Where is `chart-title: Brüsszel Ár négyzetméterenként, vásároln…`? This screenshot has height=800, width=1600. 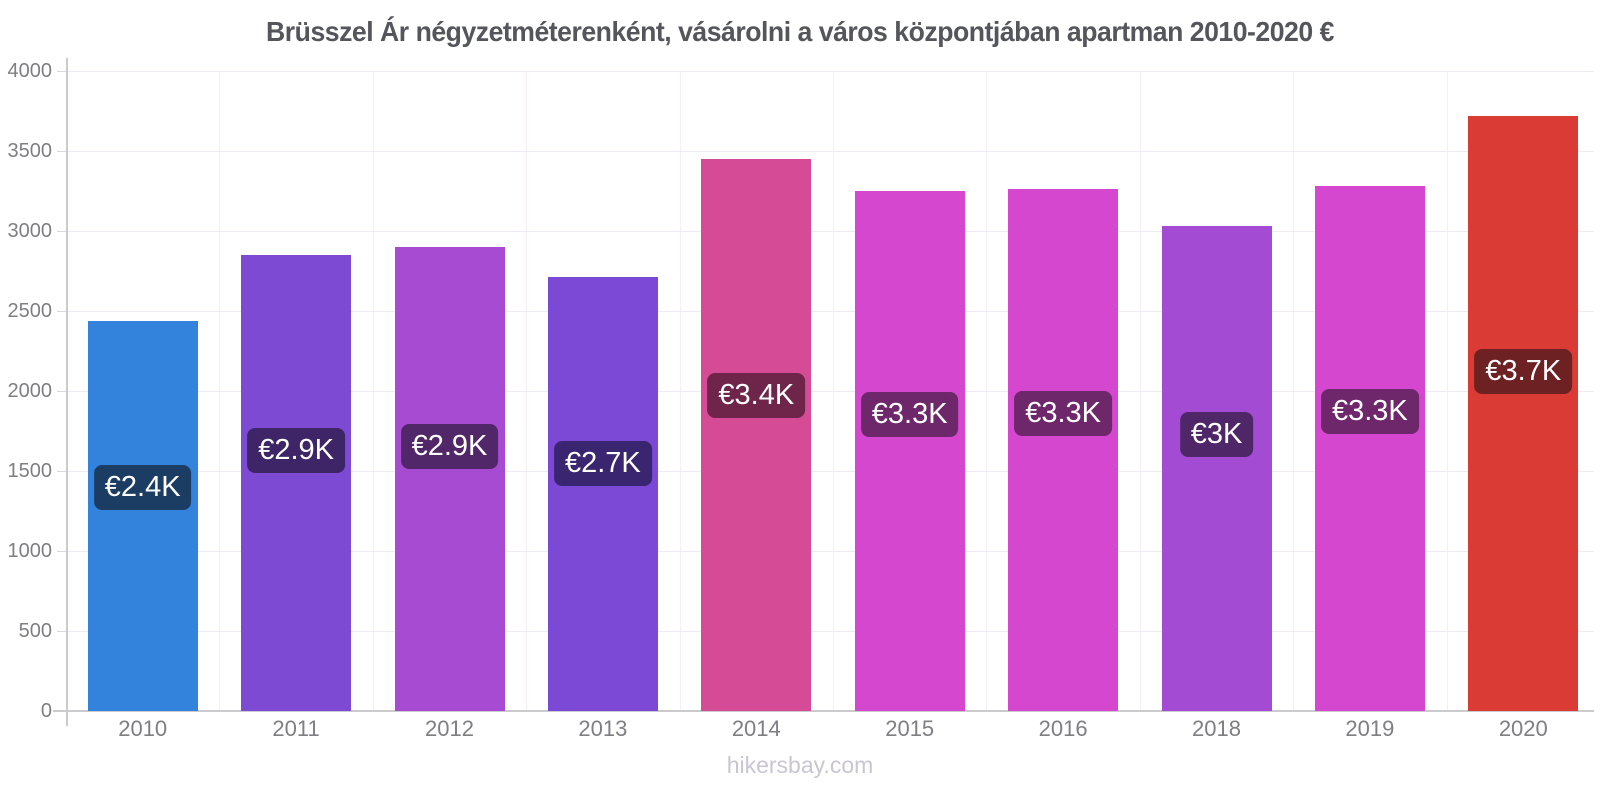 chart-title: Brüsszel Ár négyzetméterenként, vásároln… is located at coordinates (800, 31).